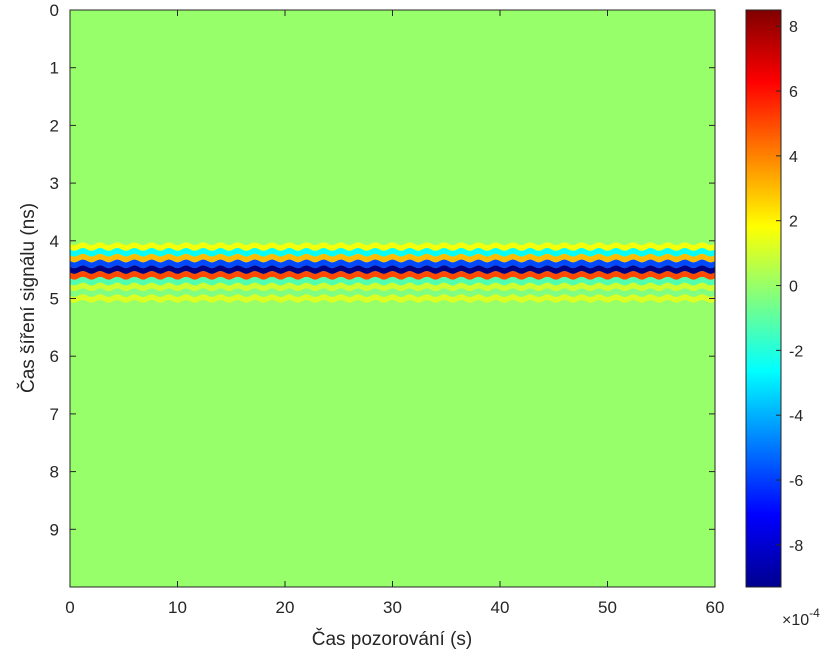 The width and height of the screenshot is (835, 659). What do you see at coordinates (177, 607) in the screenshot?
I see `x-tick-label: 10` at bounding box center [177, 607].